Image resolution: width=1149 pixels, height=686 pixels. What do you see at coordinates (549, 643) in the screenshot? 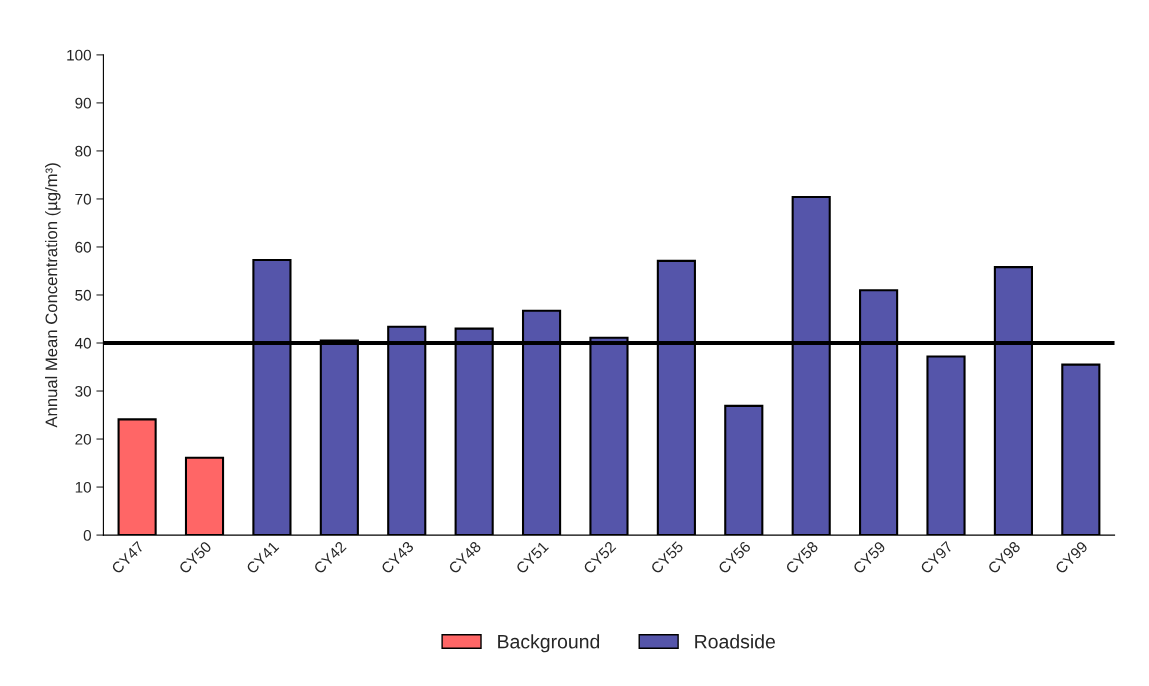
I see `legend-label: Background` at bounding box center [549, 643].